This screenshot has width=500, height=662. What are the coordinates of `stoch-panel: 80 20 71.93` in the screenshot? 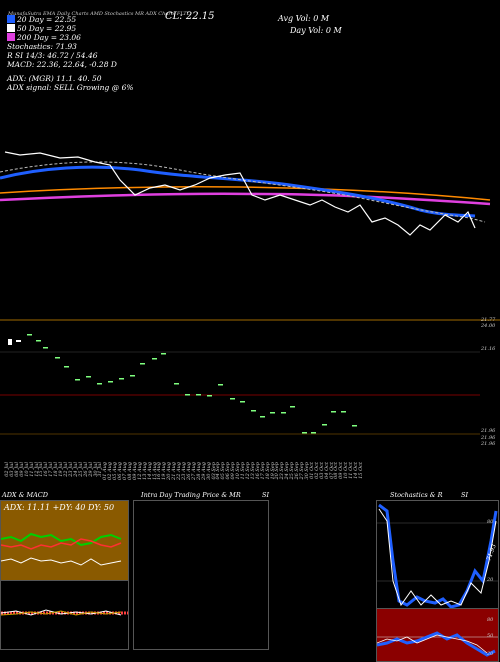 It's located at (437, 555).